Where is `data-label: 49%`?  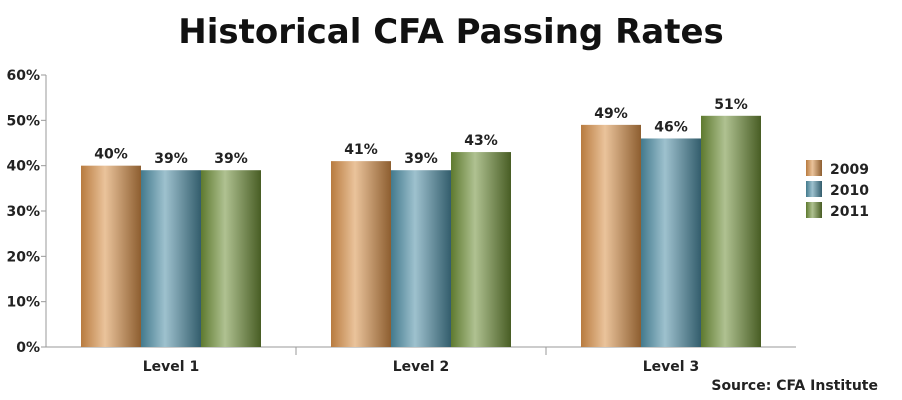
data-label: 49% is located at coordinates (611, 114).